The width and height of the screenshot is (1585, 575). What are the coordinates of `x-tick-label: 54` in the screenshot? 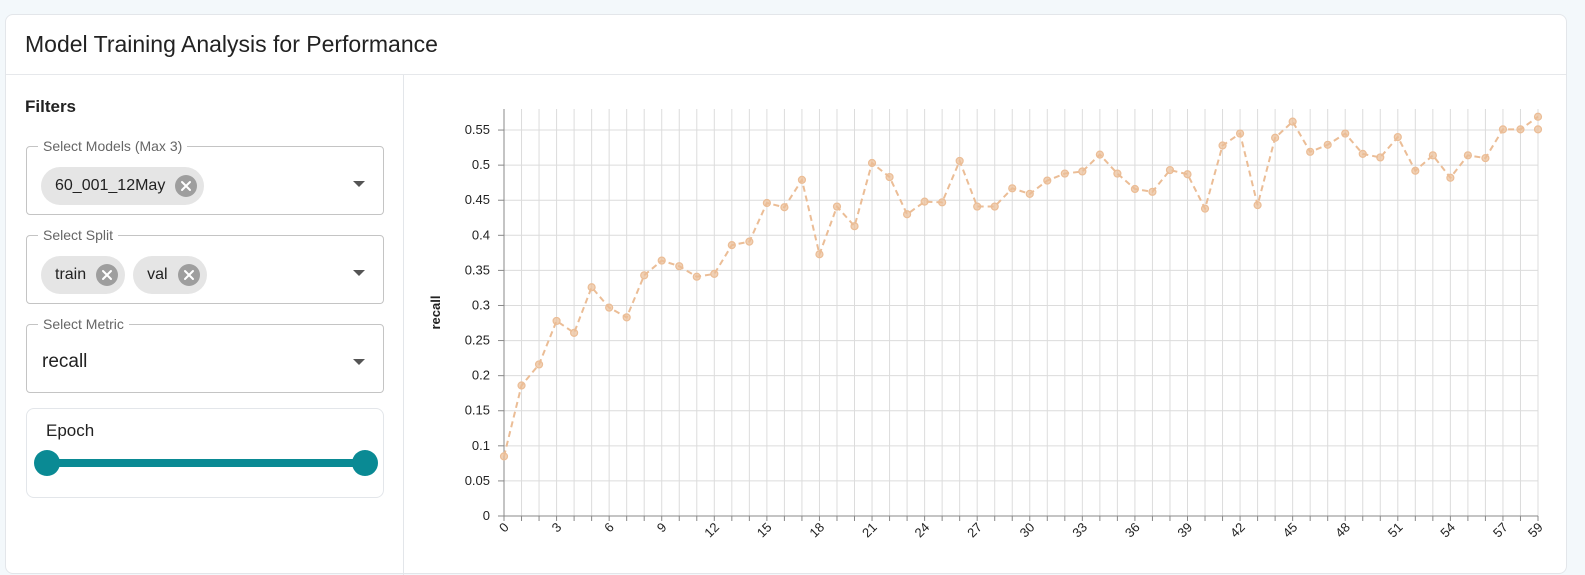 It's located at (1447, 530).